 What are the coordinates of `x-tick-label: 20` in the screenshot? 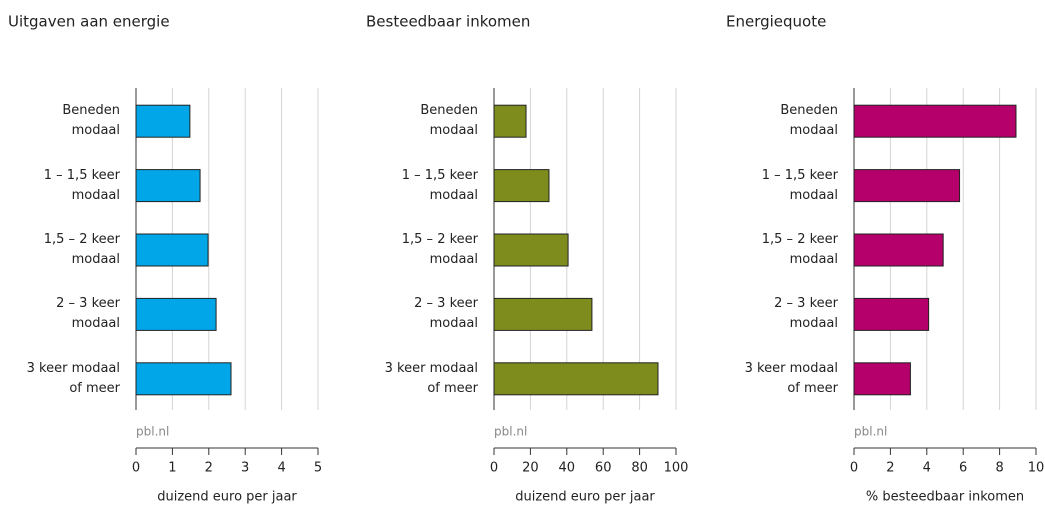 It's located at (530, 468).